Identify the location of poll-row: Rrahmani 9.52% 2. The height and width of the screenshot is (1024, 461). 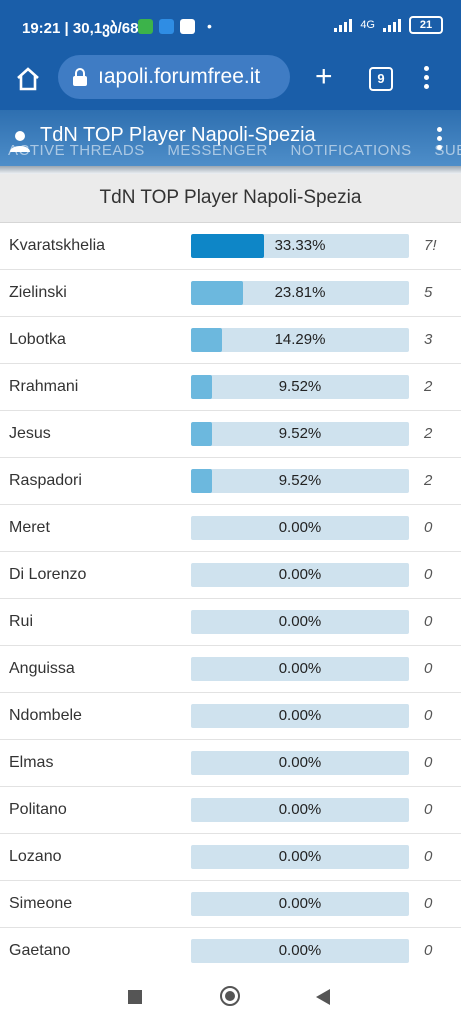
(230, 387).